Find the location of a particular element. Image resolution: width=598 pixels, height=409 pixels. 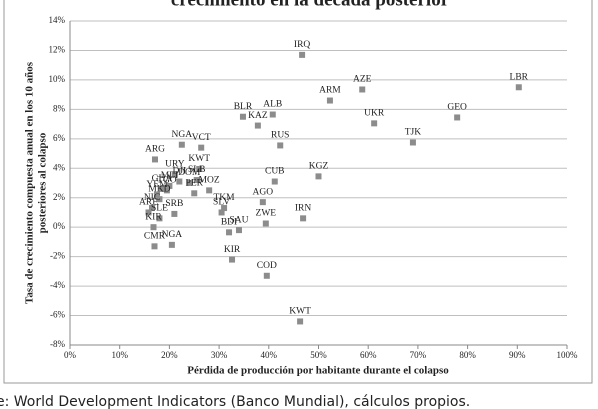

point-label: GEO is located at coordinates (457, 108).